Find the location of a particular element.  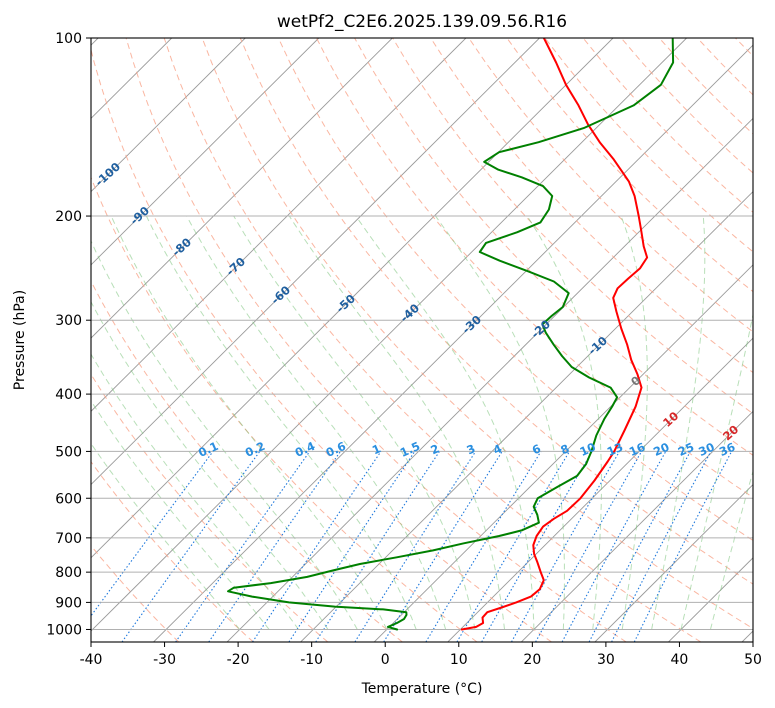

chart-title: wetPf2_C2E6.2025.139.09.56.R16 is located at coordinates (422, 22).